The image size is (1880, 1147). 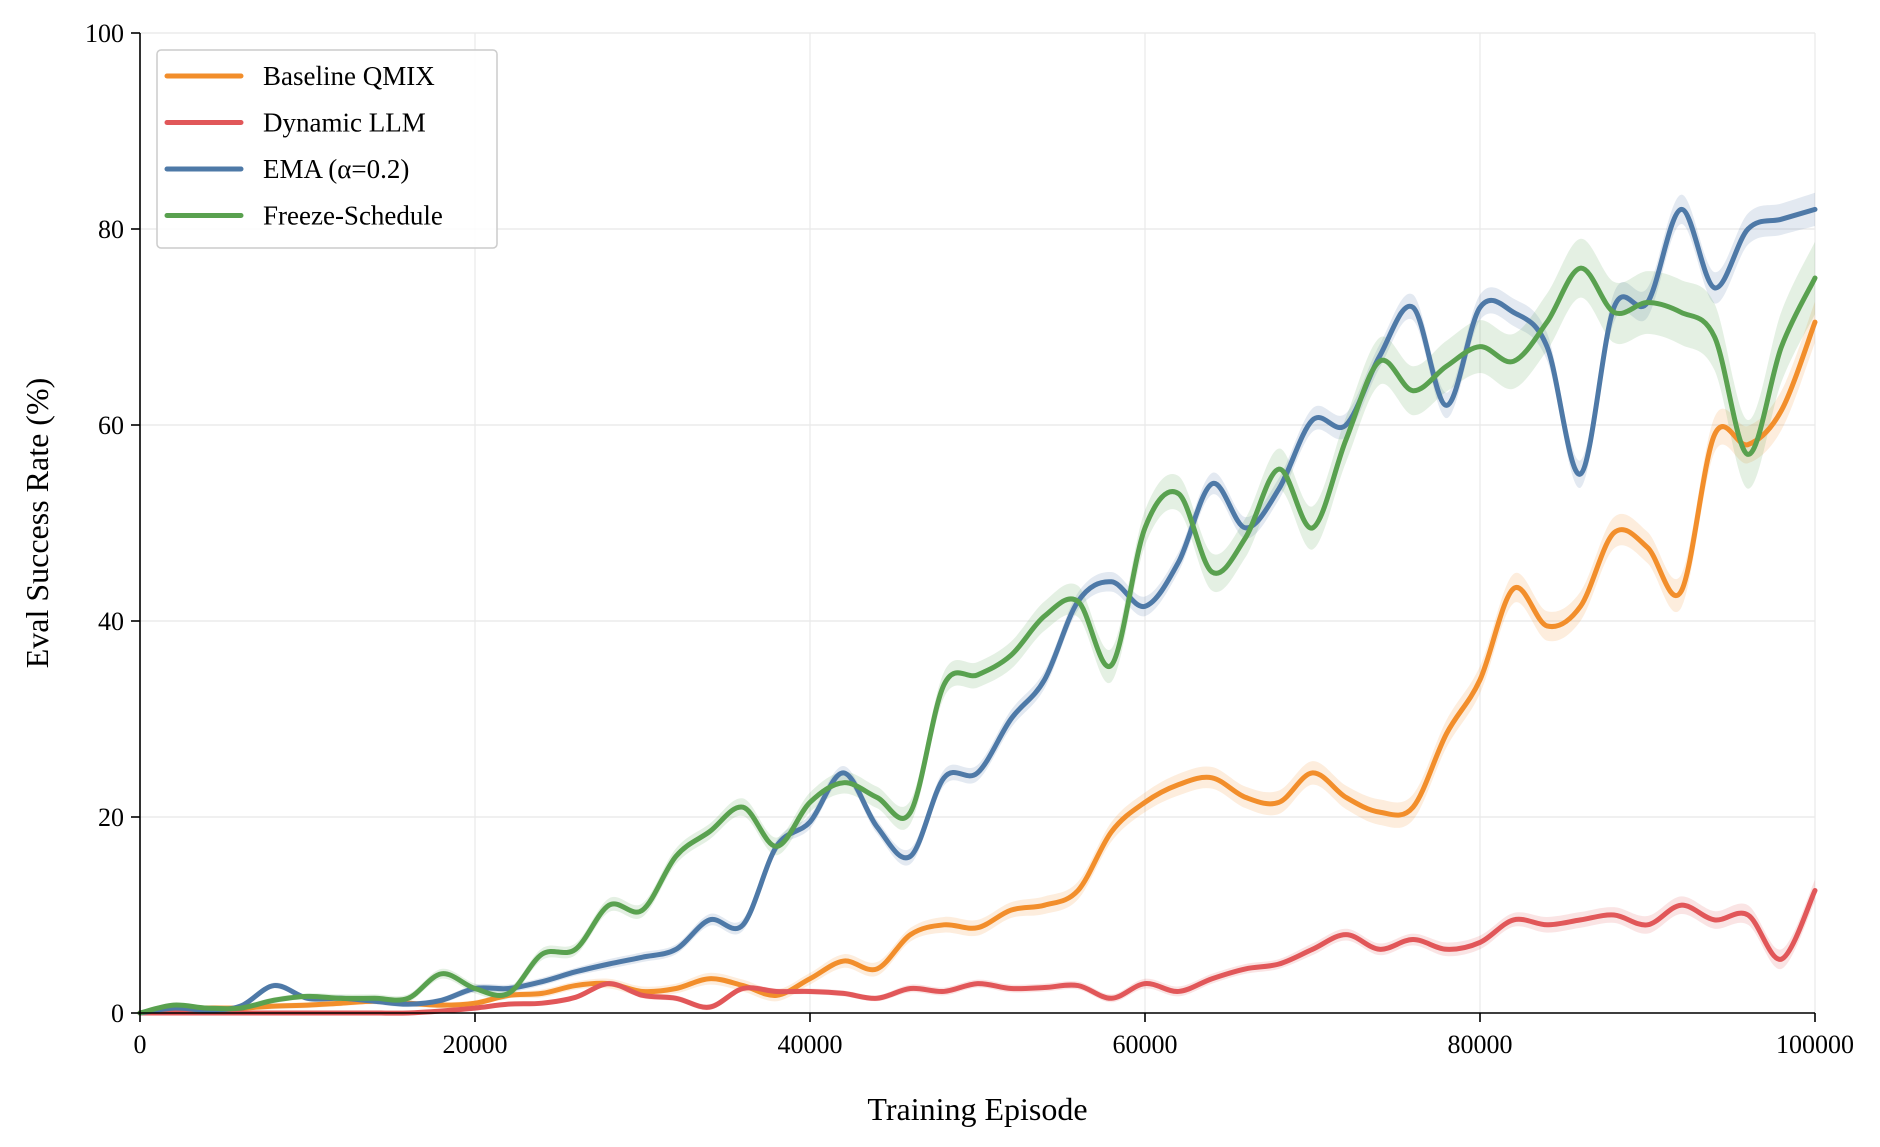 What do you see at coordinates (37, 523) in the screenshot?
I see `y-axis-label: Eval Success Rate (%)` at bounding box center [37, 523].